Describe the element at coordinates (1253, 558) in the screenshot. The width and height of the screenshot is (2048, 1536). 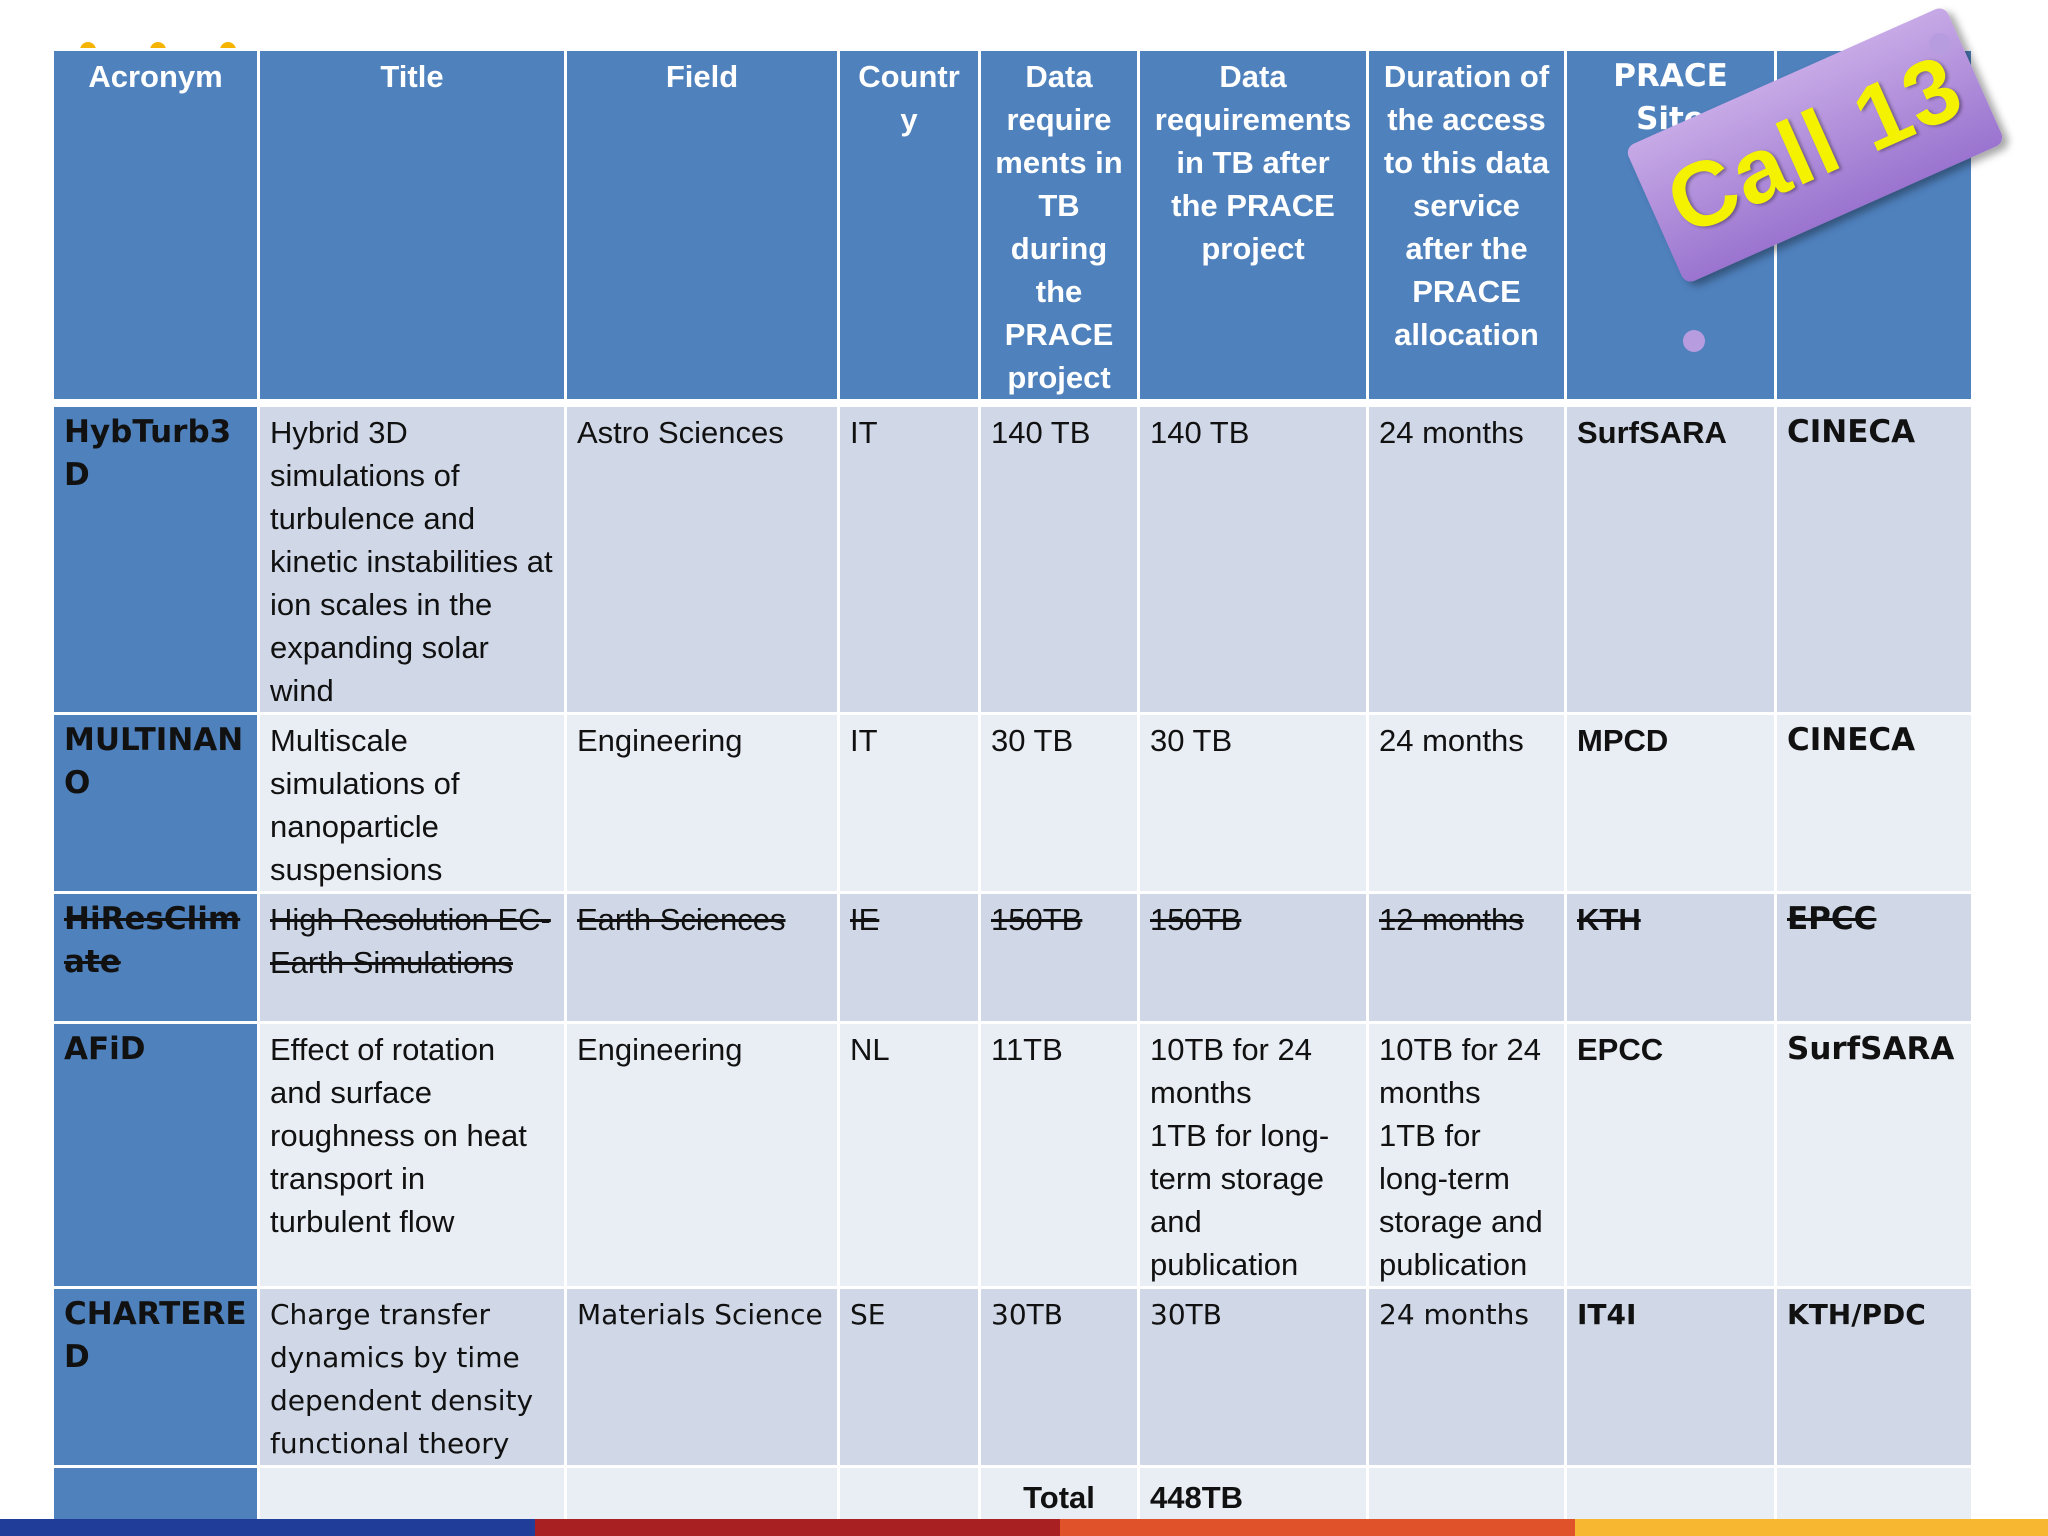
I see `cell-data-after: 140 TB` at that location.